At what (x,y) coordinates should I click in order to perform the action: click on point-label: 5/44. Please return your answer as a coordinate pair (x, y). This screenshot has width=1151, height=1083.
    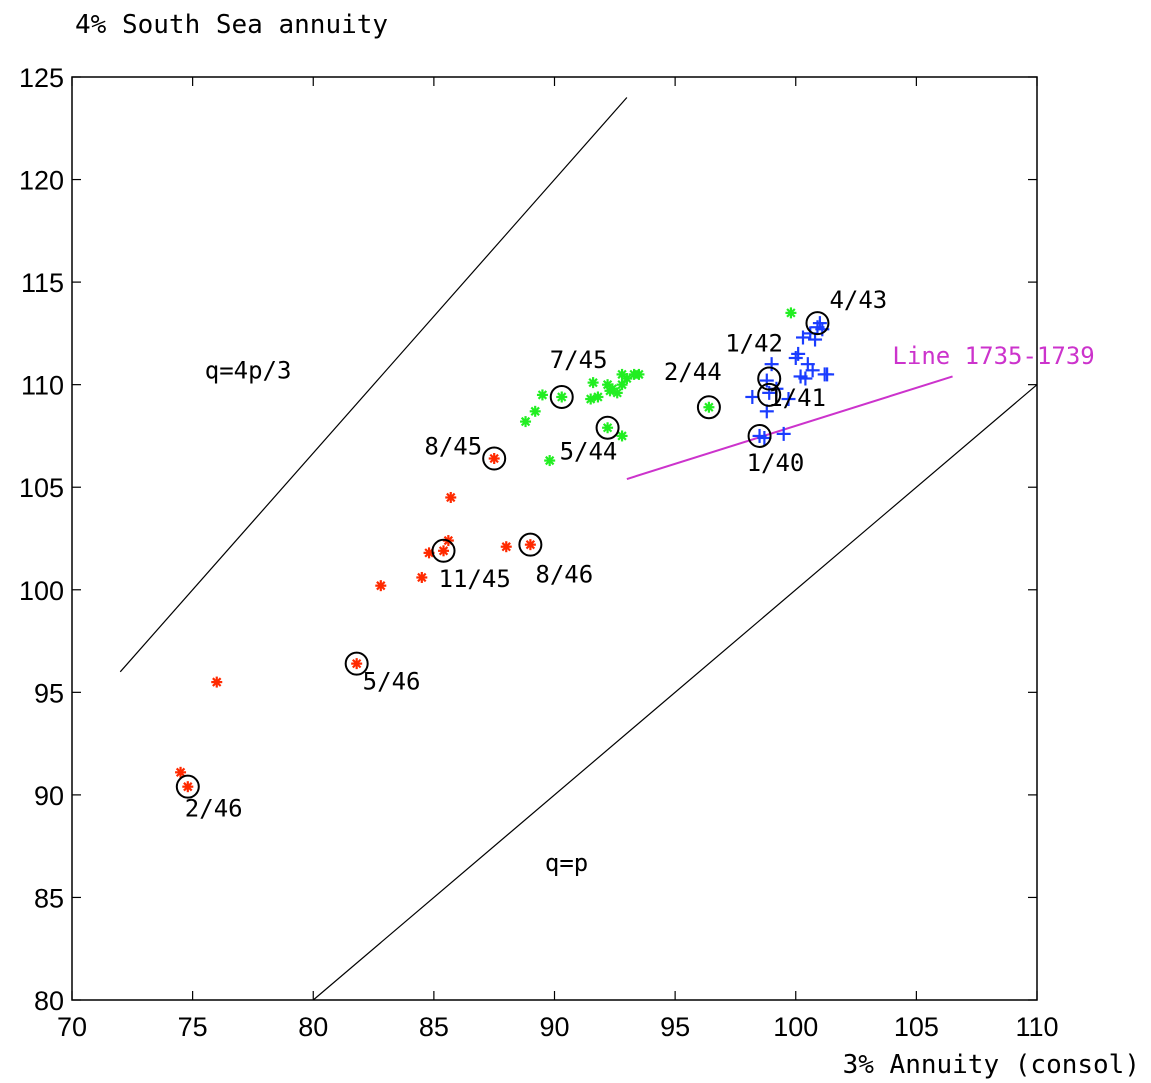
    Looking at the image, I should click on (589, 452).